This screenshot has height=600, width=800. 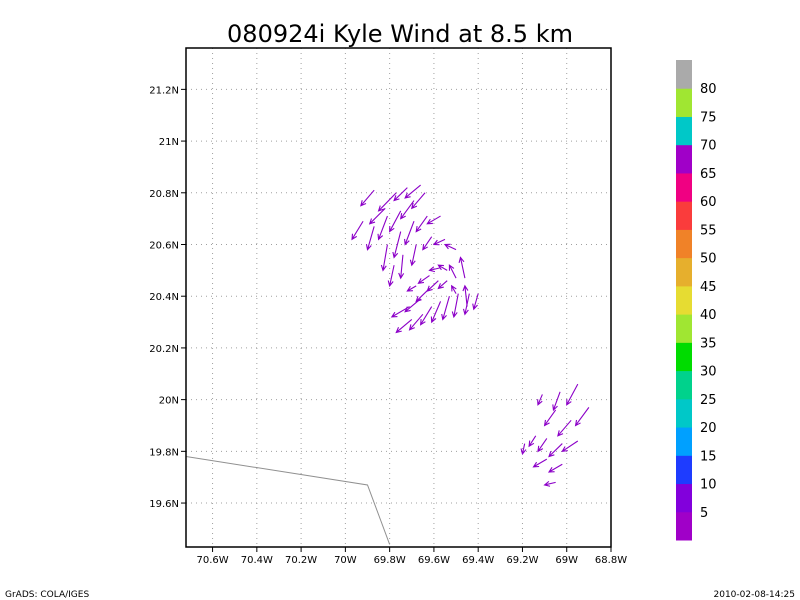 What do you see at coordinates (708, 259) in the screenshot?
I see `colorbar-label: 50` at bounding box center [708, 259].